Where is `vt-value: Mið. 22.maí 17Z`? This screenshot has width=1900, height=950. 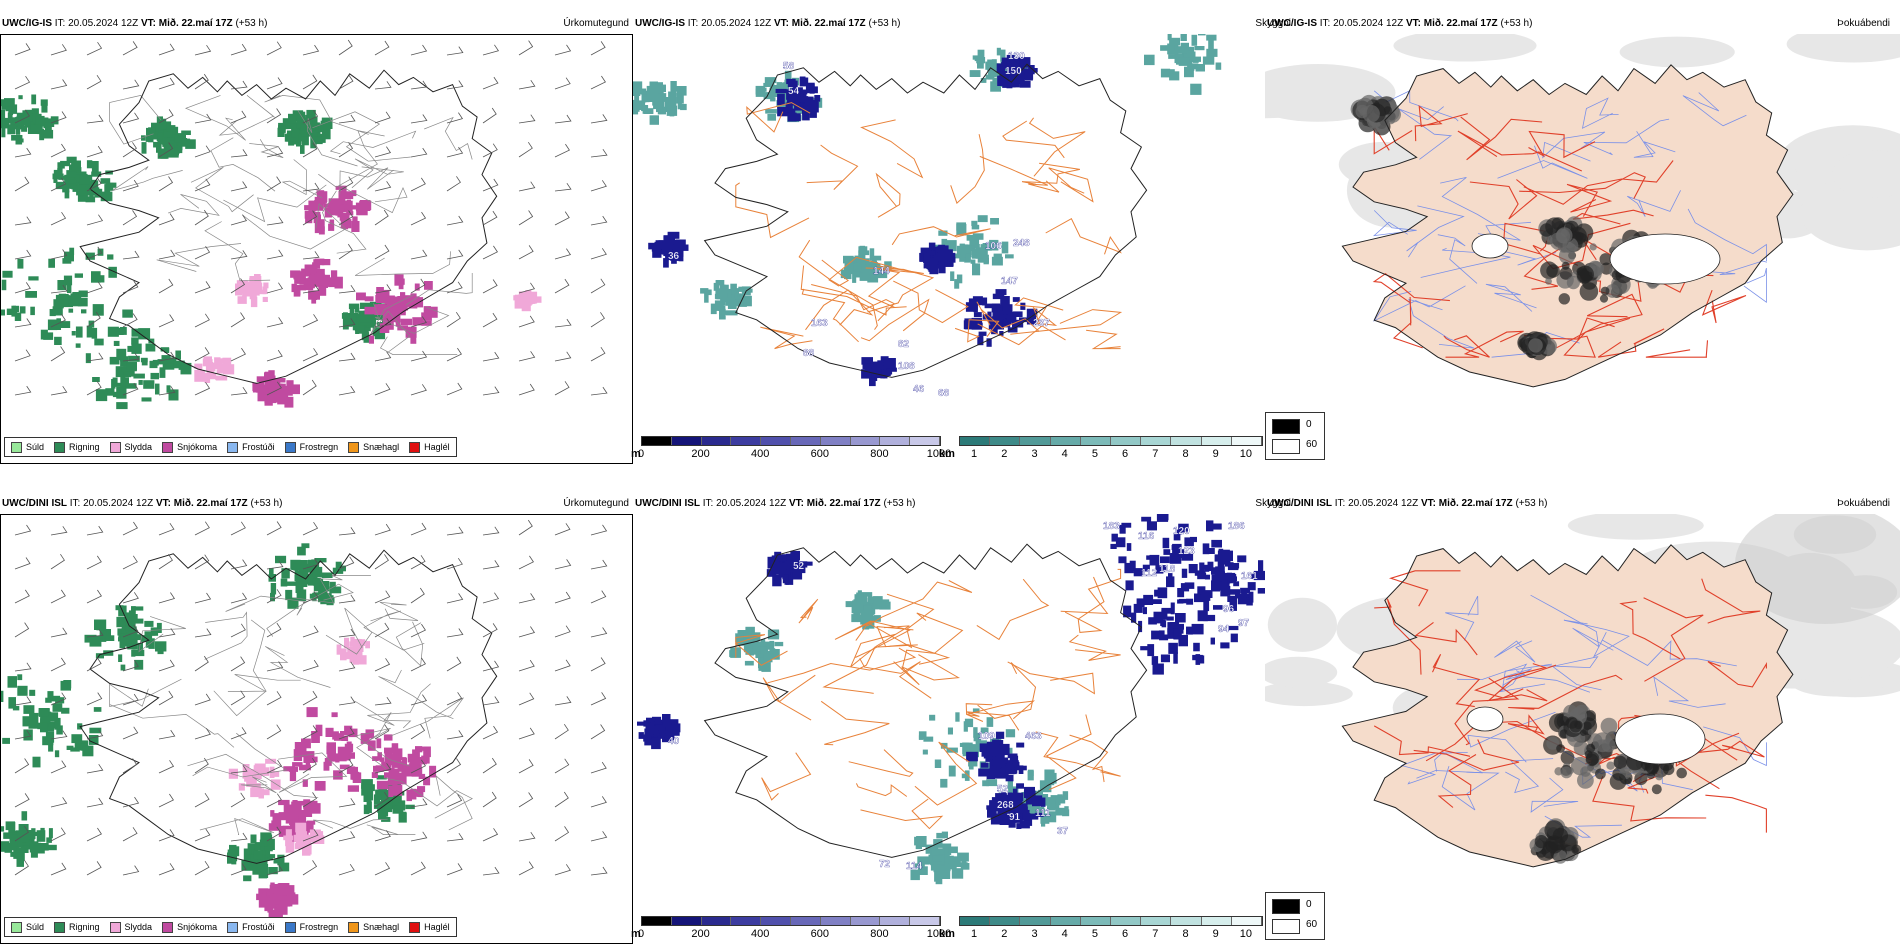
vt-value: Mið. 22.maí 17Z is located at coordinates (195, 23).